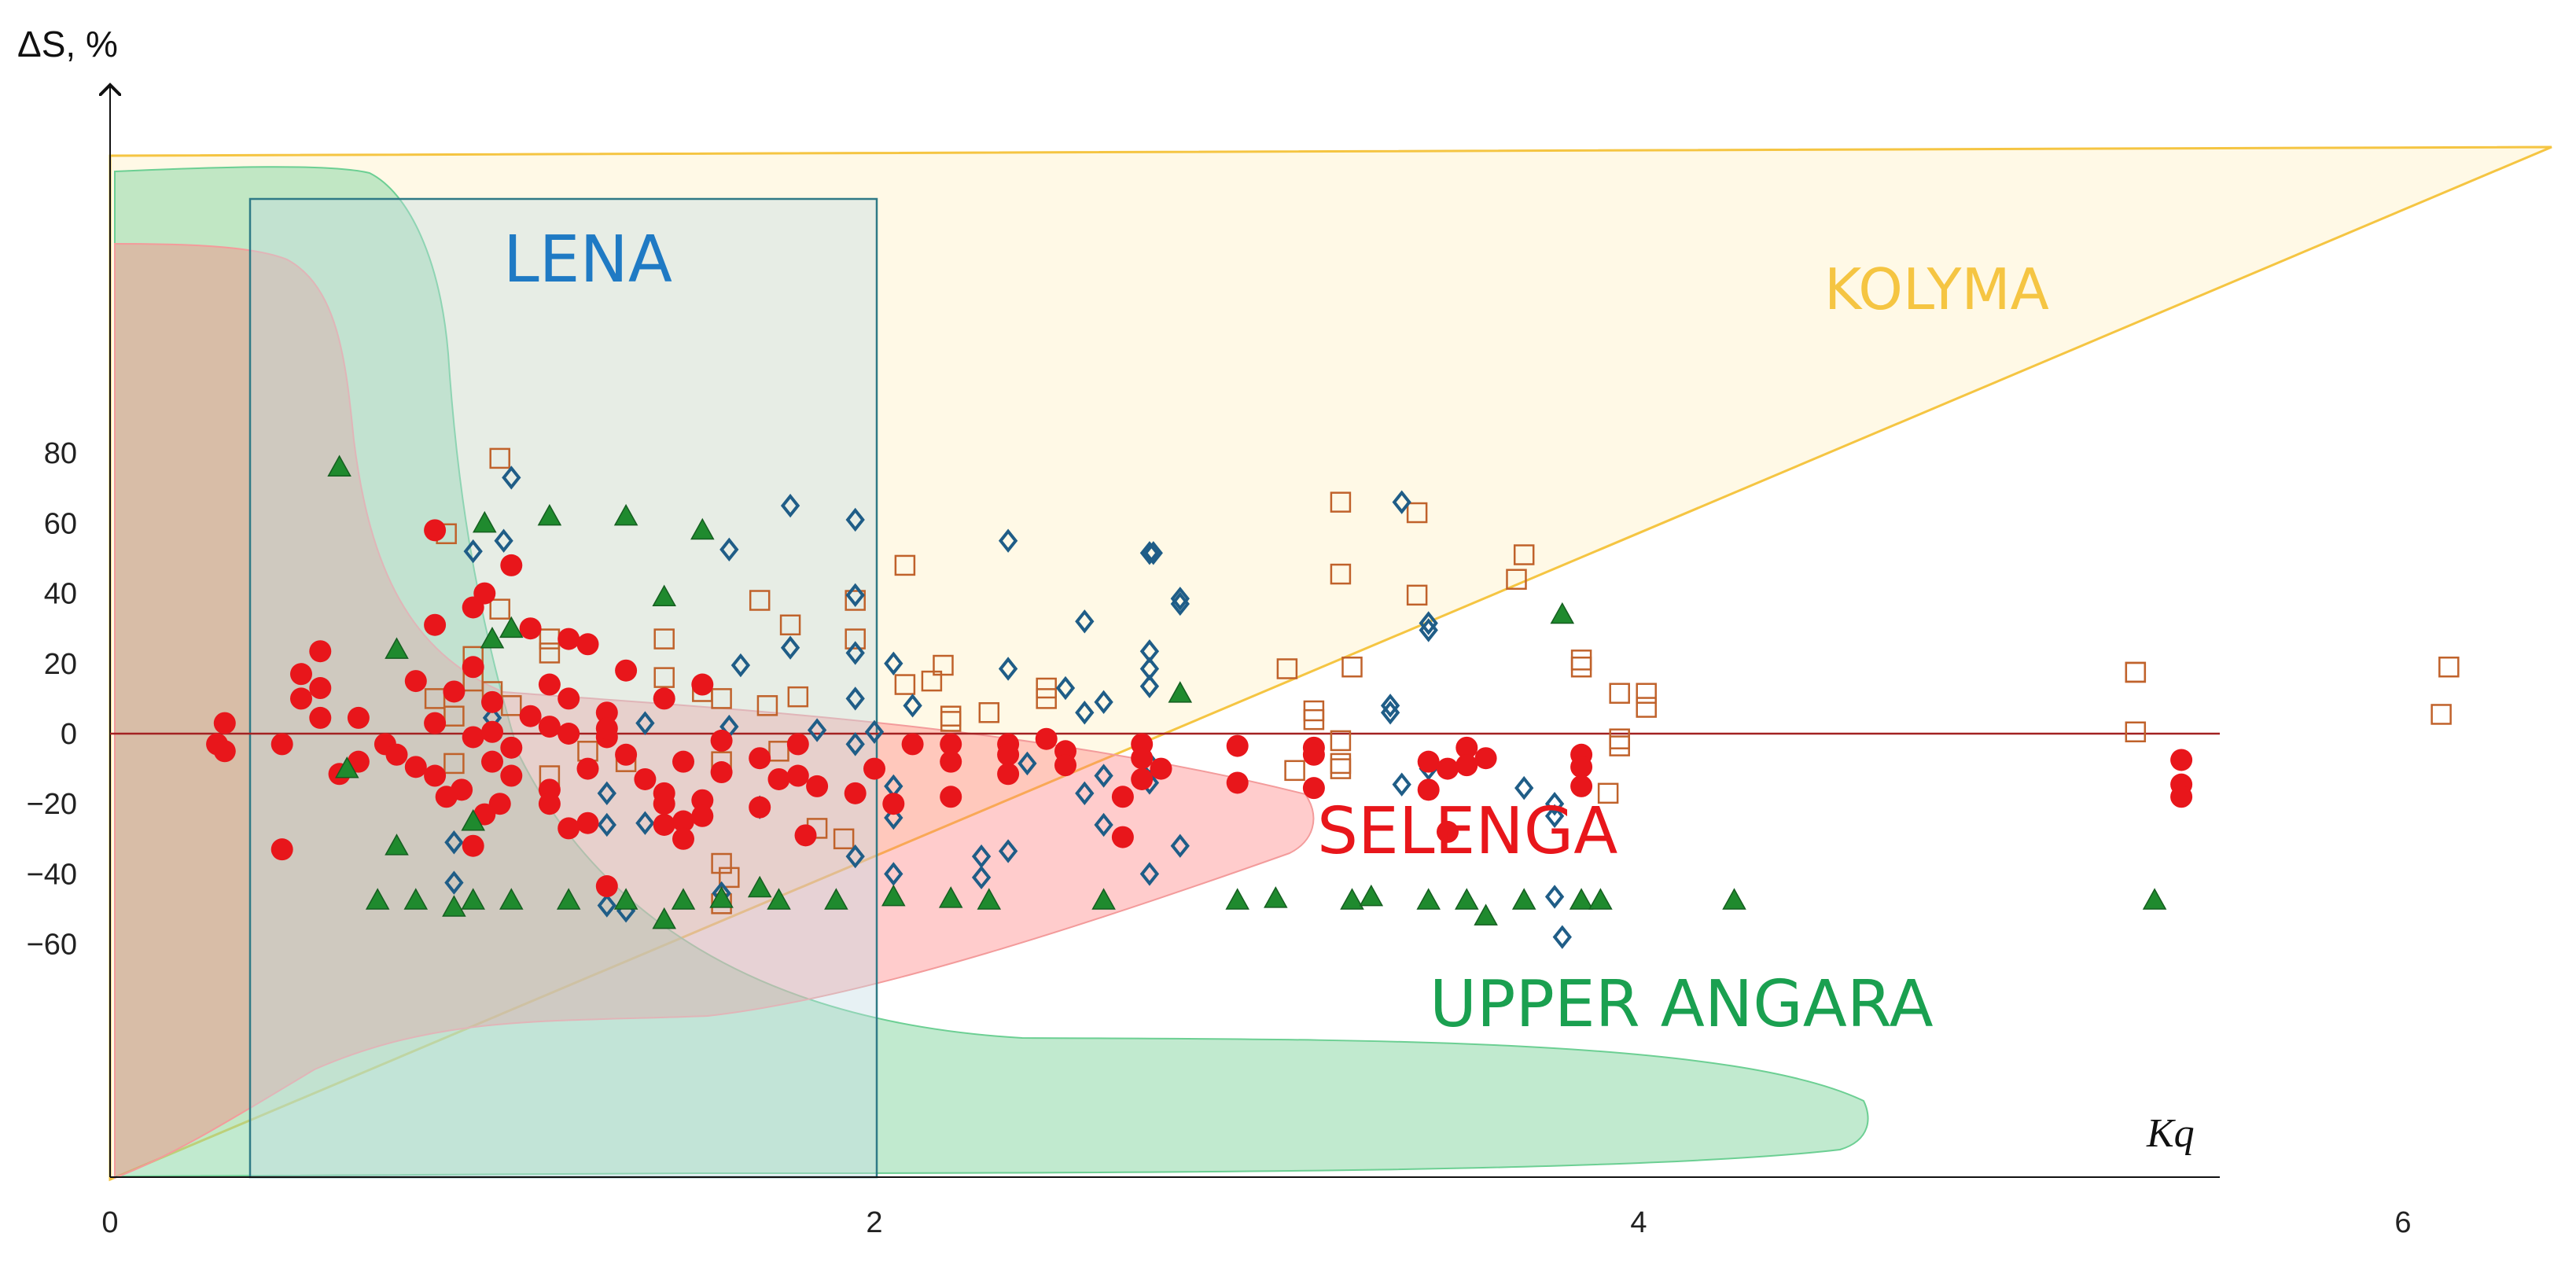 The height and width of the screenshot is (1266, 2576). What do you see at coordinates (1467, 832) in the screenshot?
I see `selenga-label: SELENGA` at bounding box center [1467, 832].